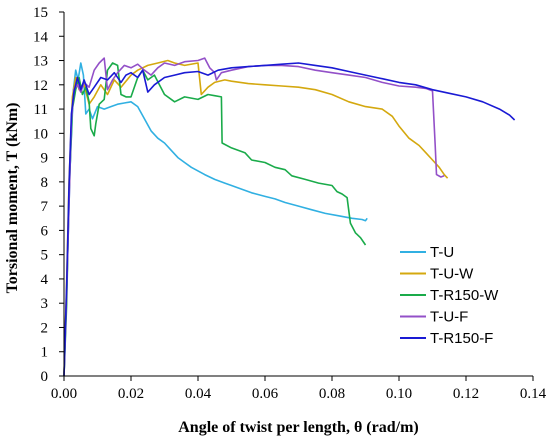 This screenshot has width=550, height=442. I want to click on x-tick-label: 0.08, so click(332, 394).